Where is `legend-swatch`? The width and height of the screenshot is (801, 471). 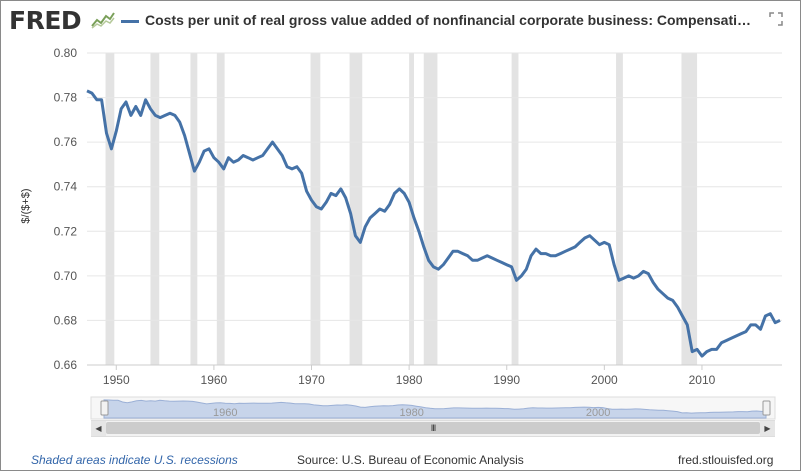 legend-swatch is located at coordinates (130, 21).